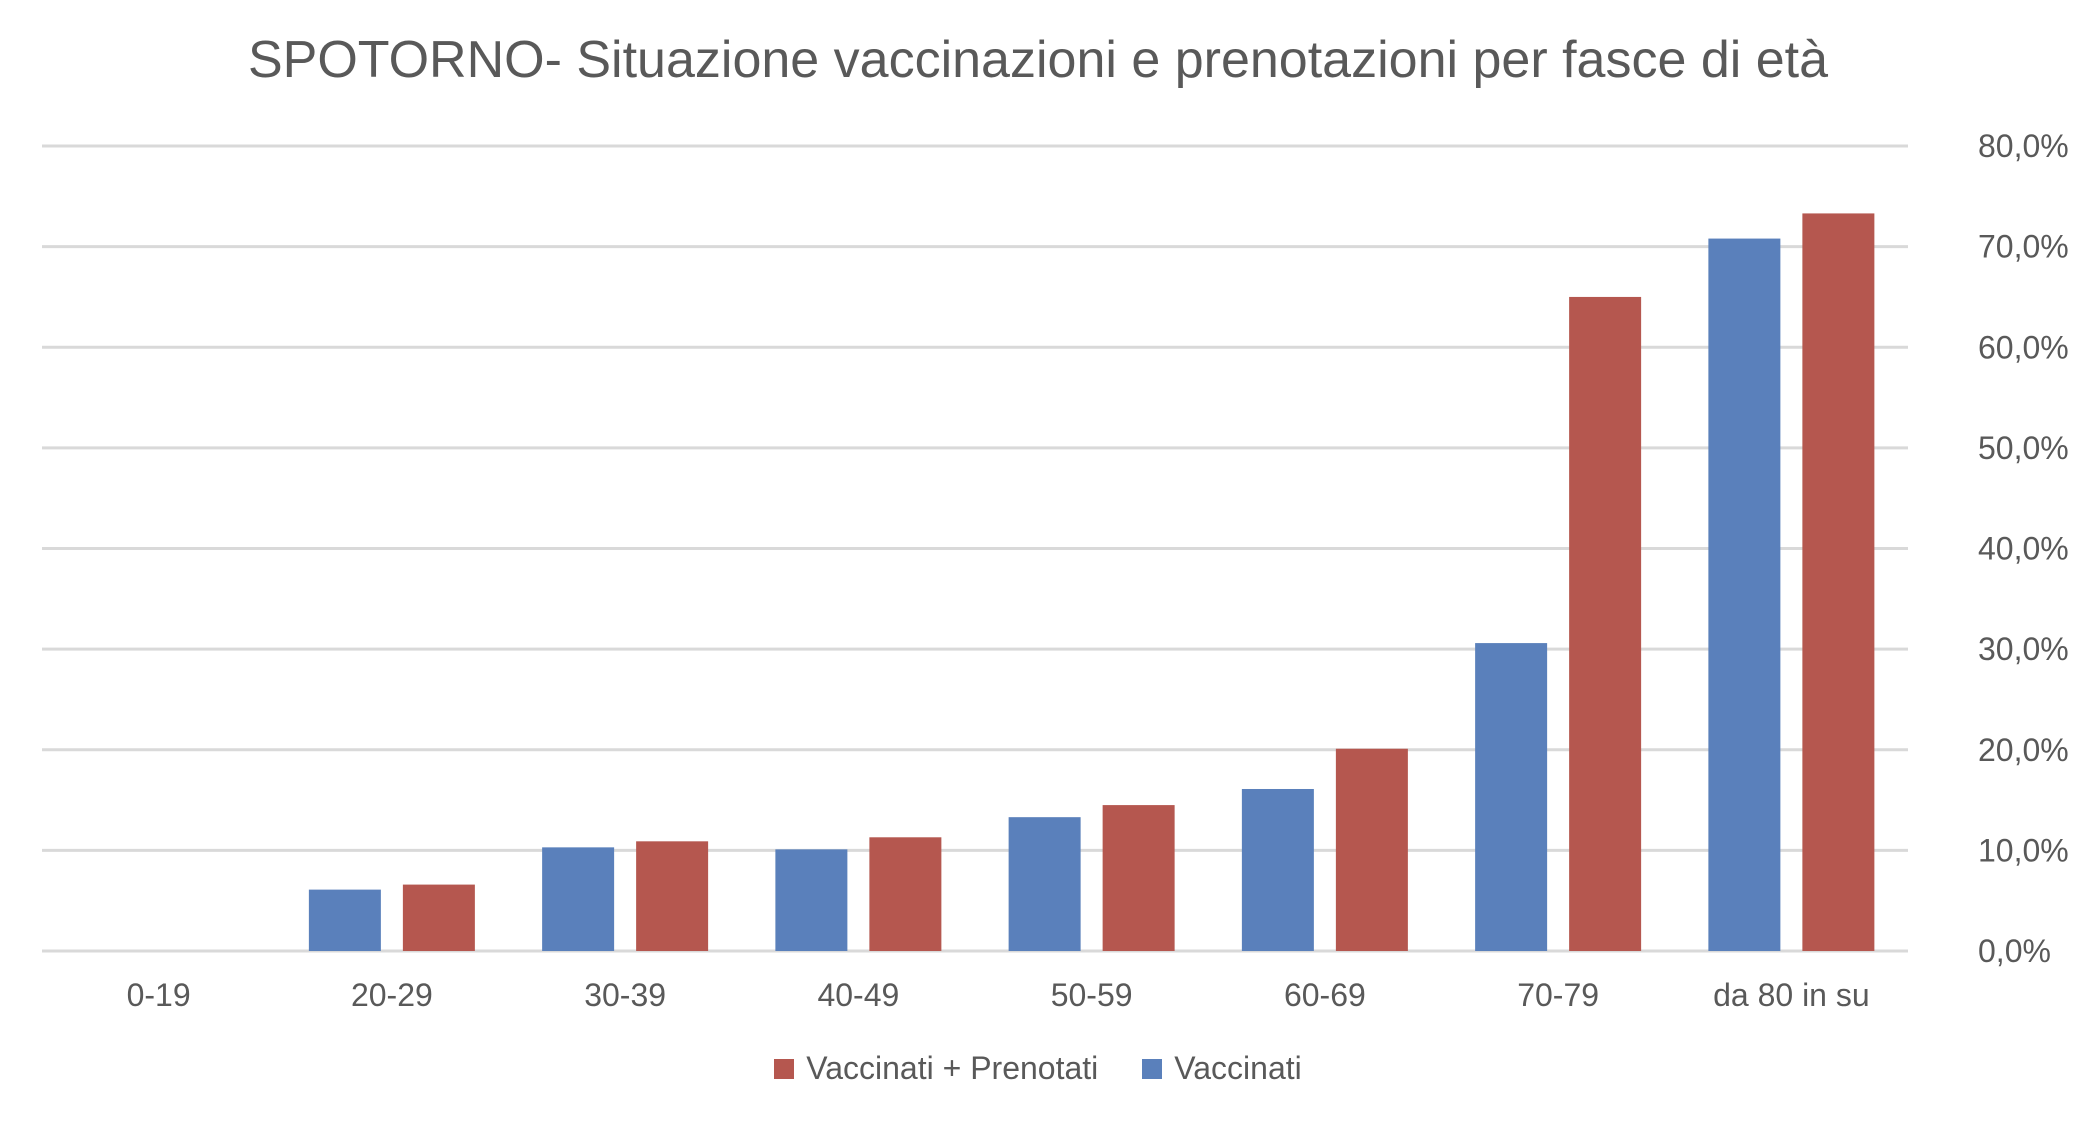  What do you see at coordinates (1092, 995) in the screenshot?
I see `x-tick-label: 50-59` at bounding box center [1092, 995].